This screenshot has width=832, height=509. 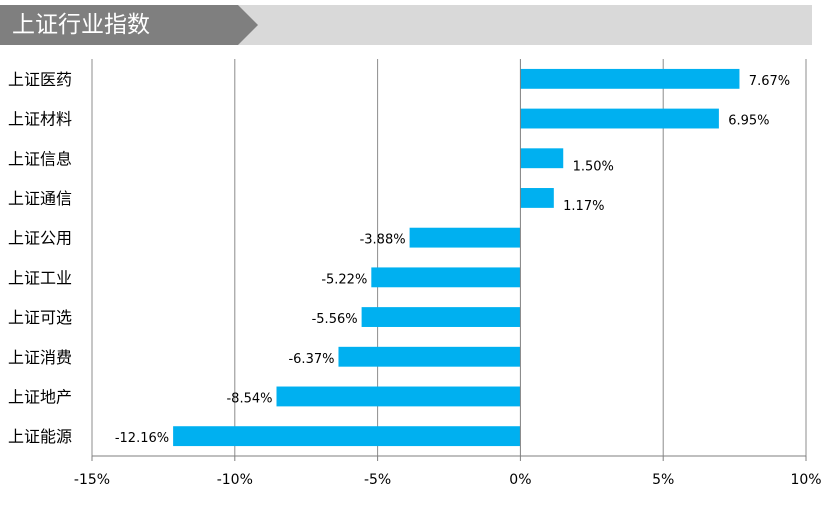 What do you see at coordinates (40, 238) in the screenshot?
I see `category-label: 上证公用` at bounding box center [40, 238].